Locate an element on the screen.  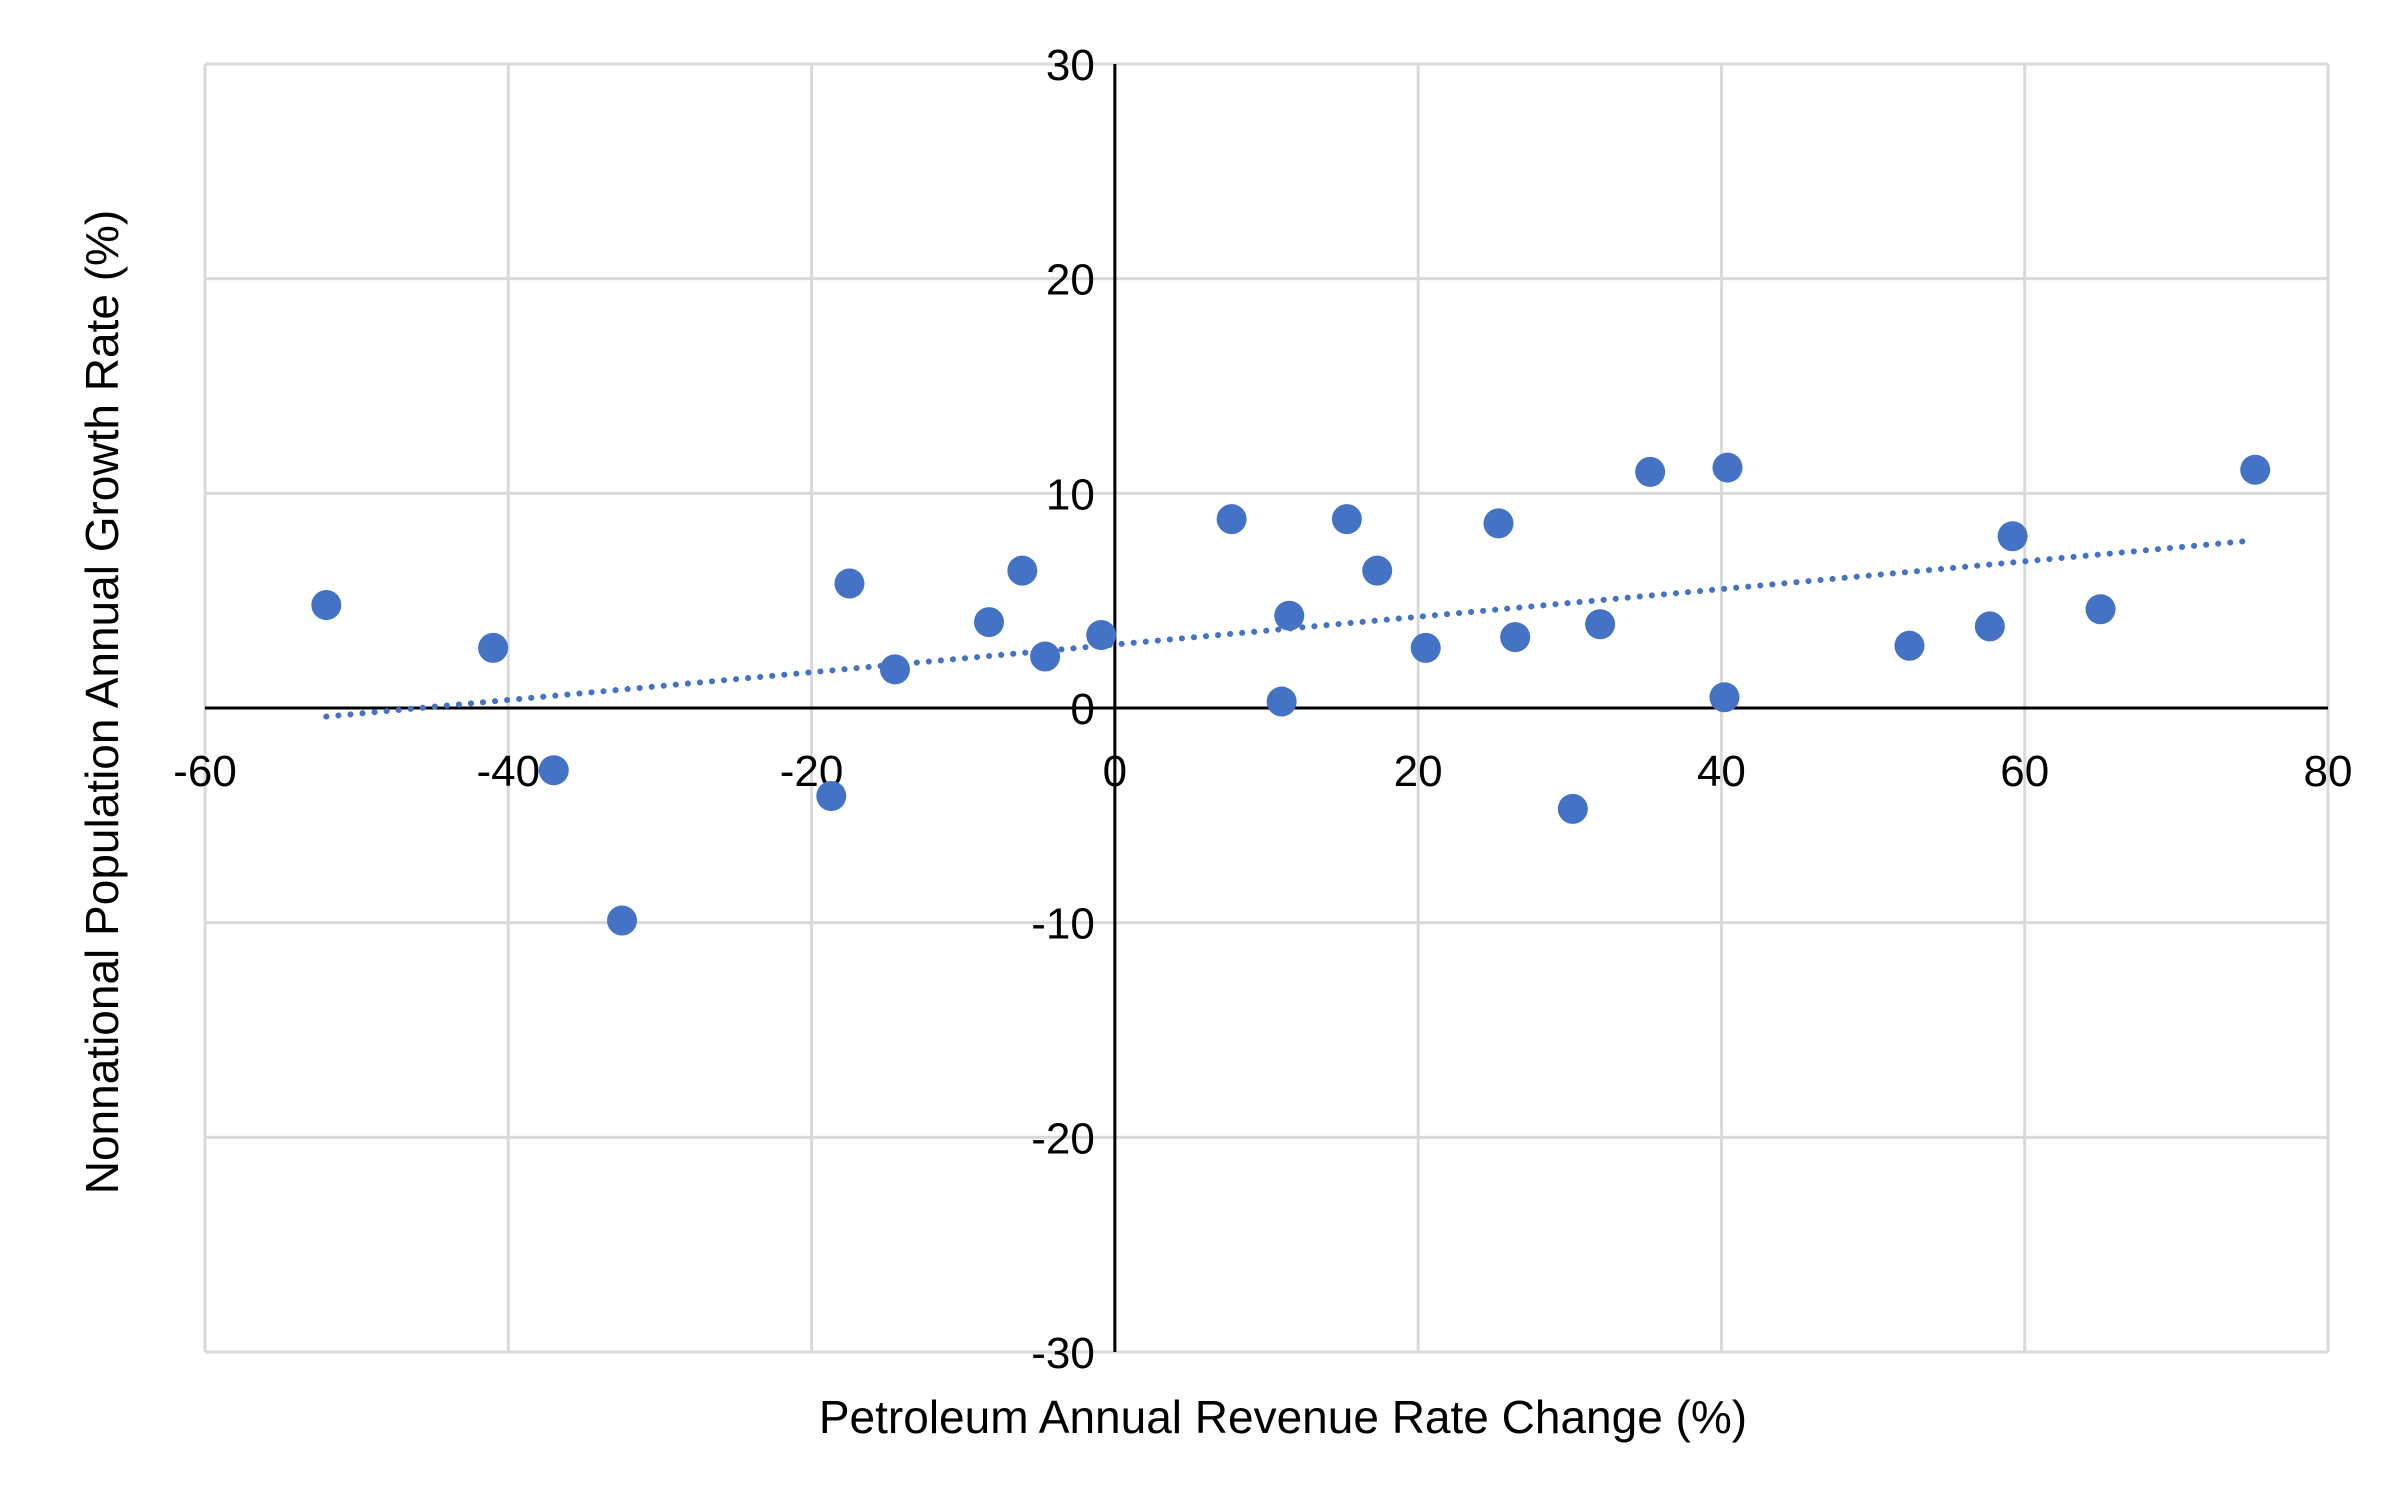
x-tick-label: 60 is located at coordinates (2024, 771).